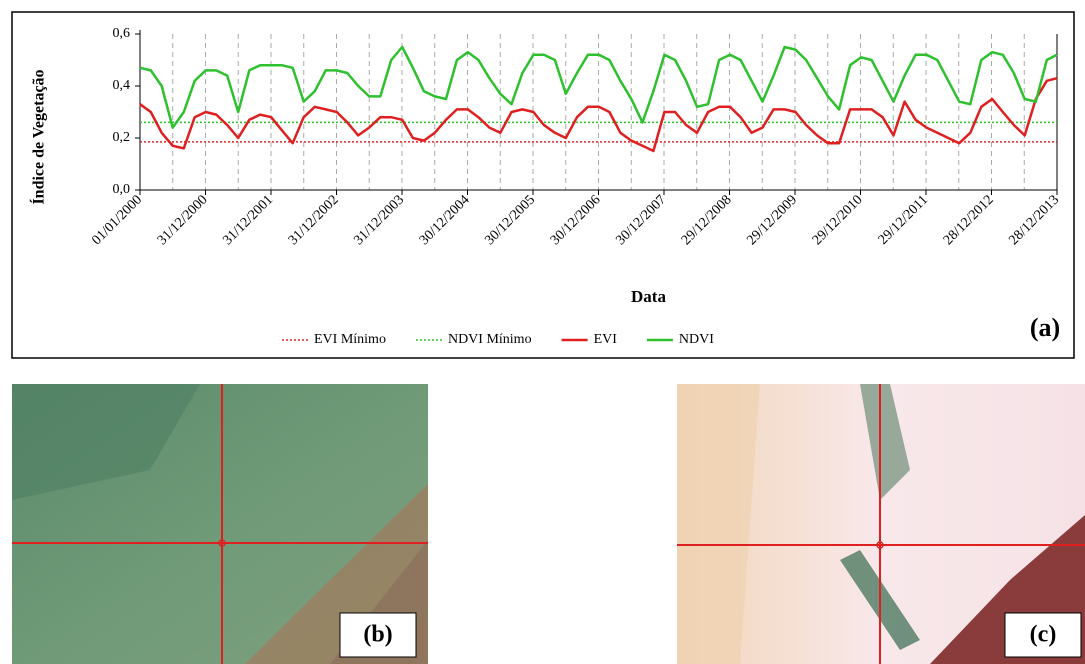 This screenshot has width=1085, height=664. Describe the element at coordinates (490, 339) in the screenshot. I see `legend-label: NDVI Mínimo` at that location.